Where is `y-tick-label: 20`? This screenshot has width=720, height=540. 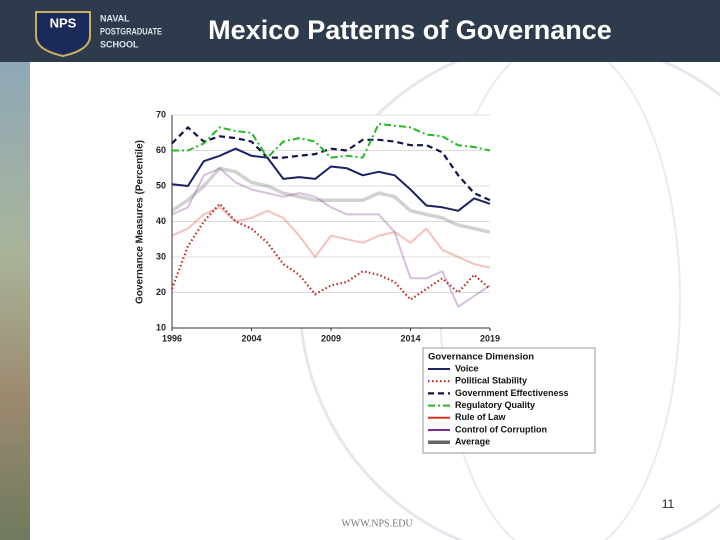
y-tick-label: 20 is located at coordinates (161, 292).